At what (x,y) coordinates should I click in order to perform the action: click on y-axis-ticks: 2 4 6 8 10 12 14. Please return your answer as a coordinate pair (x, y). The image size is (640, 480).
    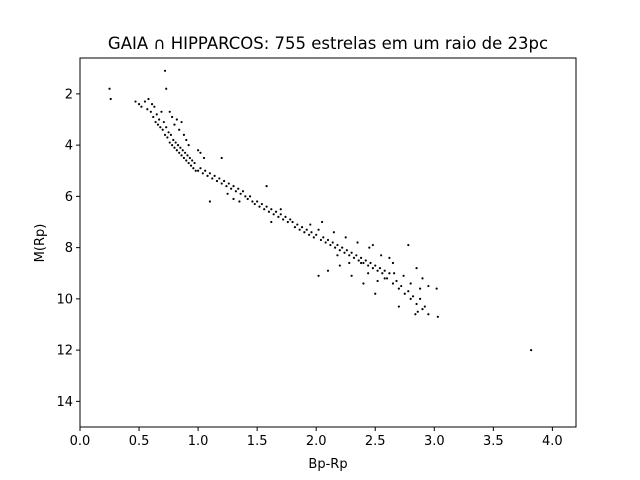
    Looking at the image, I should click on (68, 248).